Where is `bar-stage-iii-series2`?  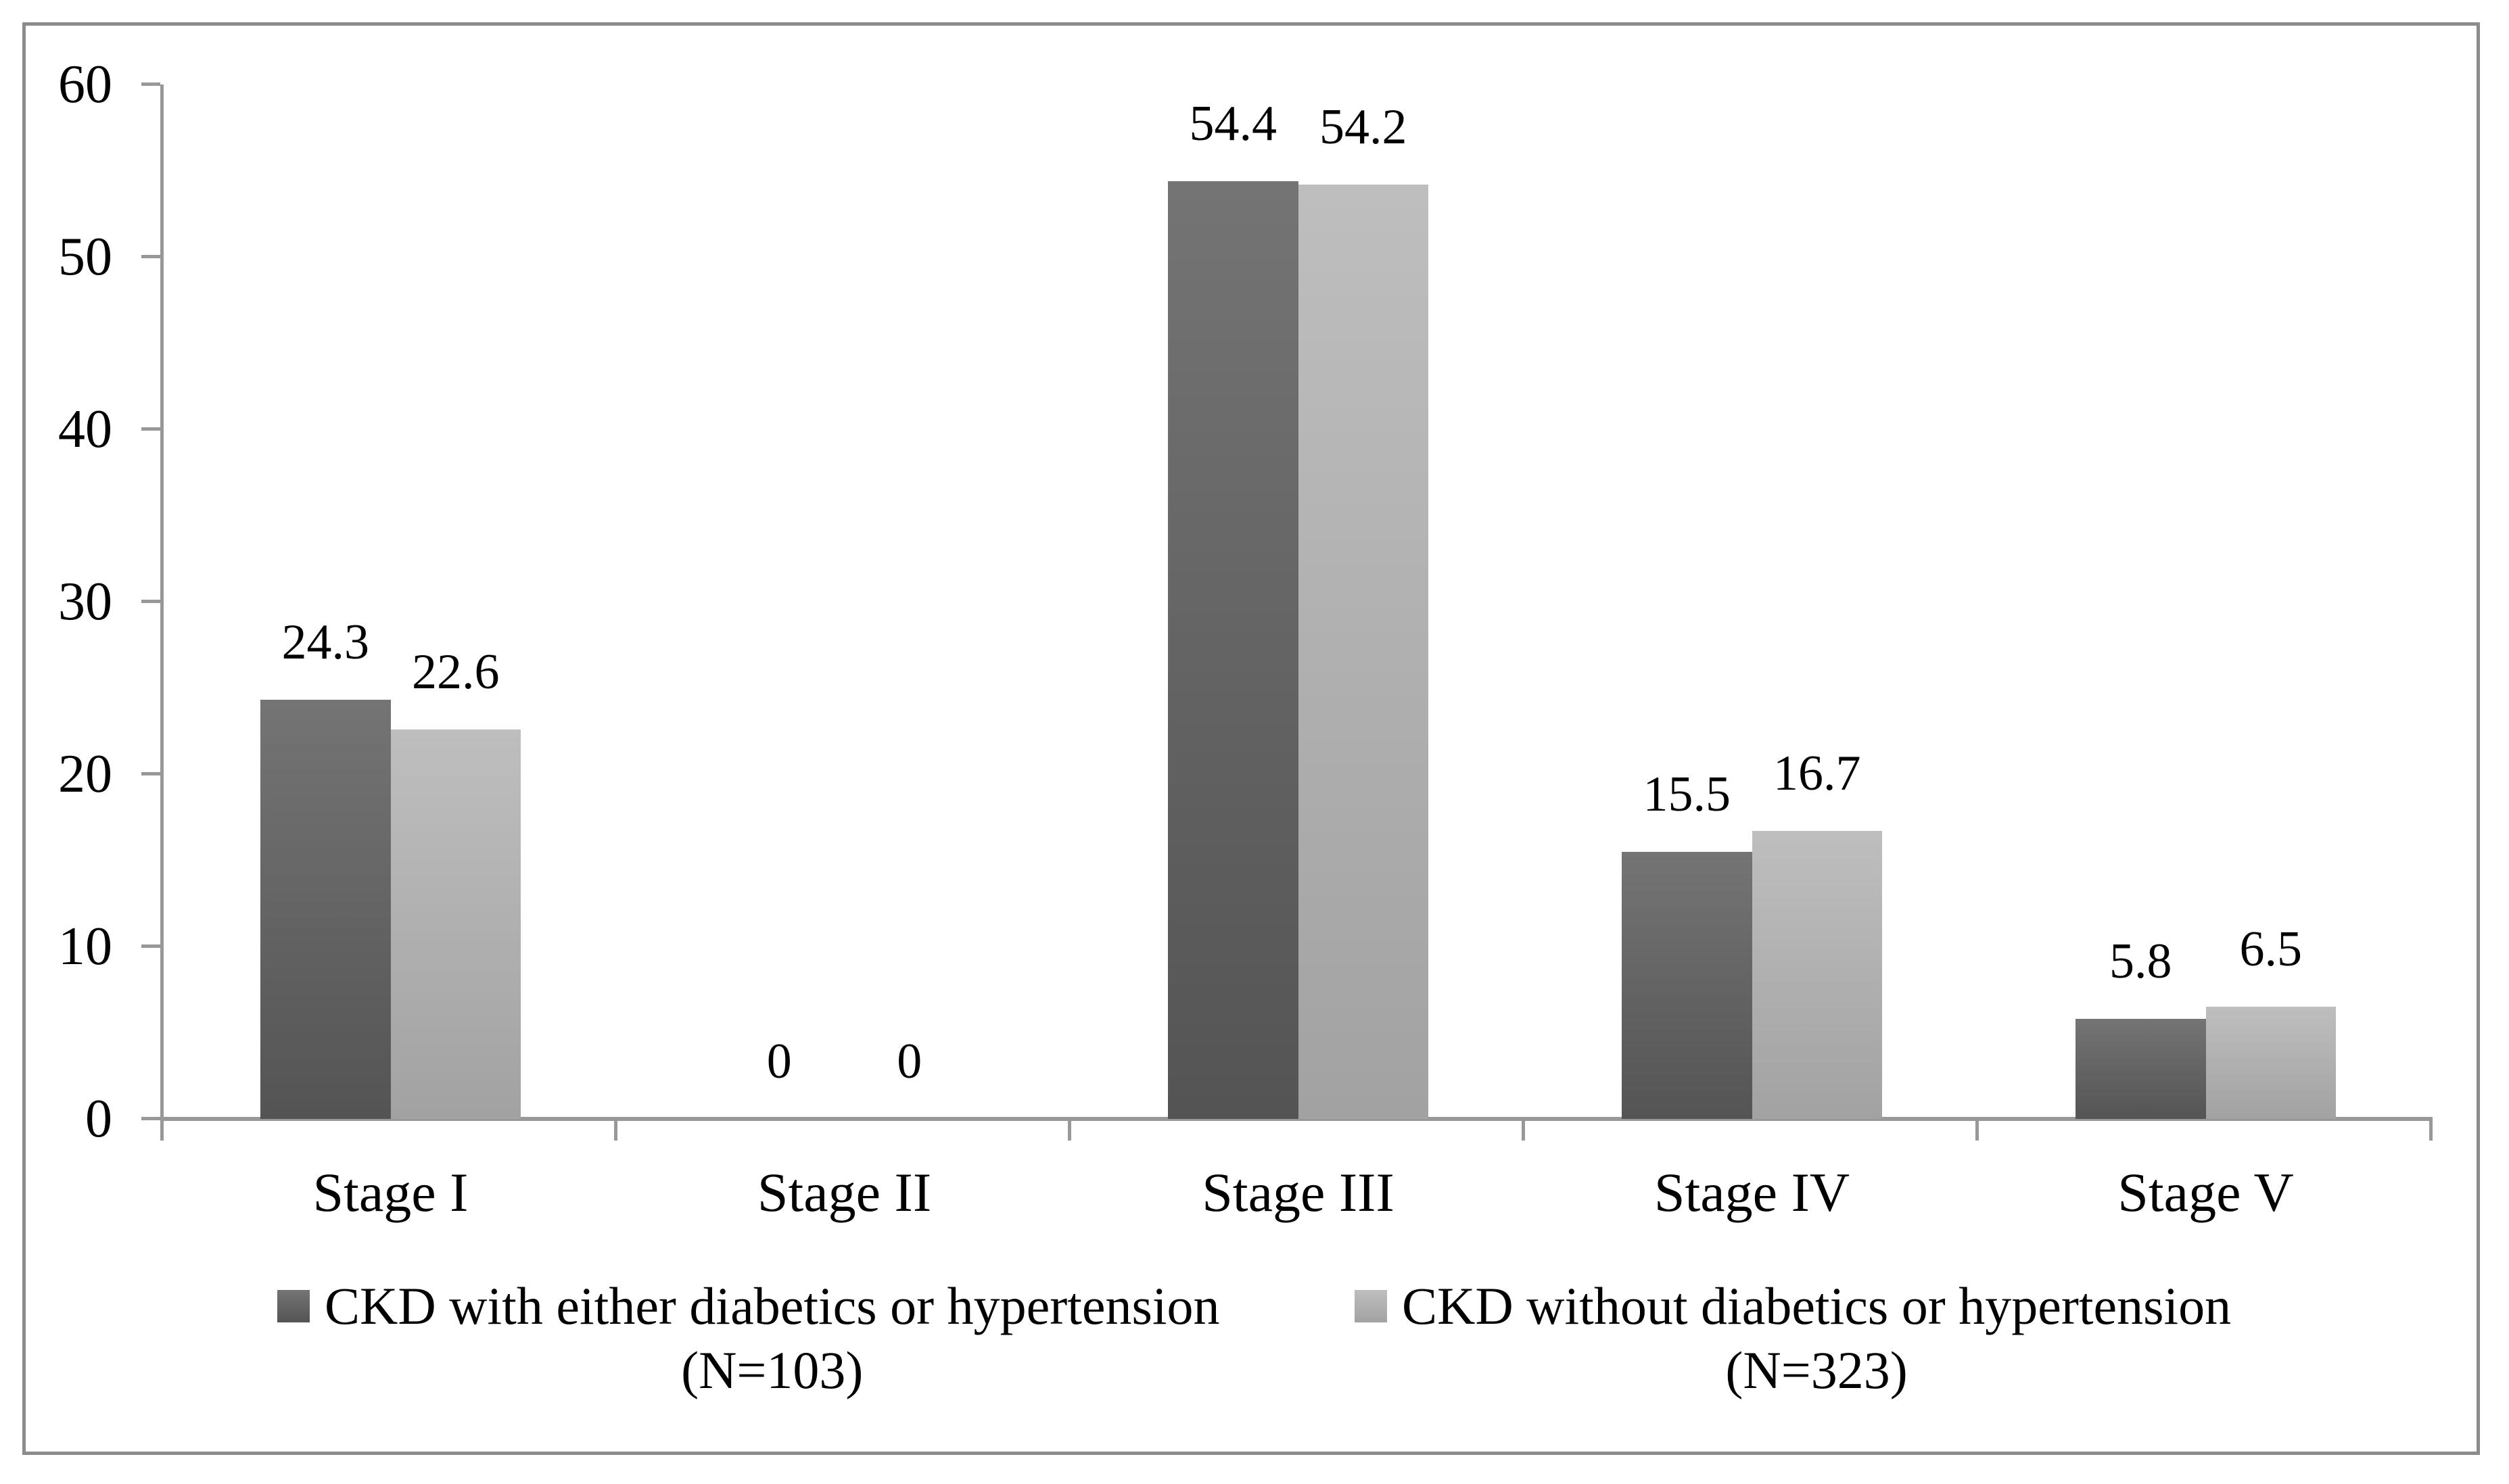 bar-stage-iii-series2 is located at coordinates (1363, 652).